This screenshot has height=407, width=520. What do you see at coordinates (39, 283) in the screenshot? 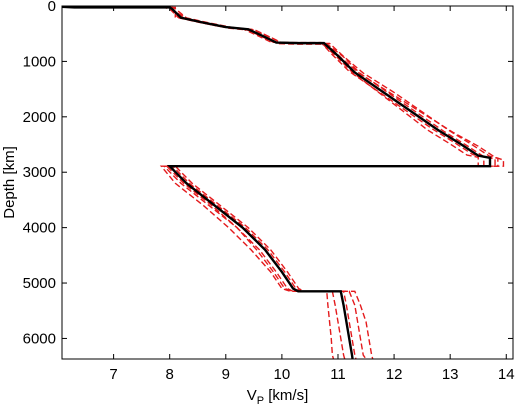
I see `y-tick-label: 5000` at bounding box center [39, 283].